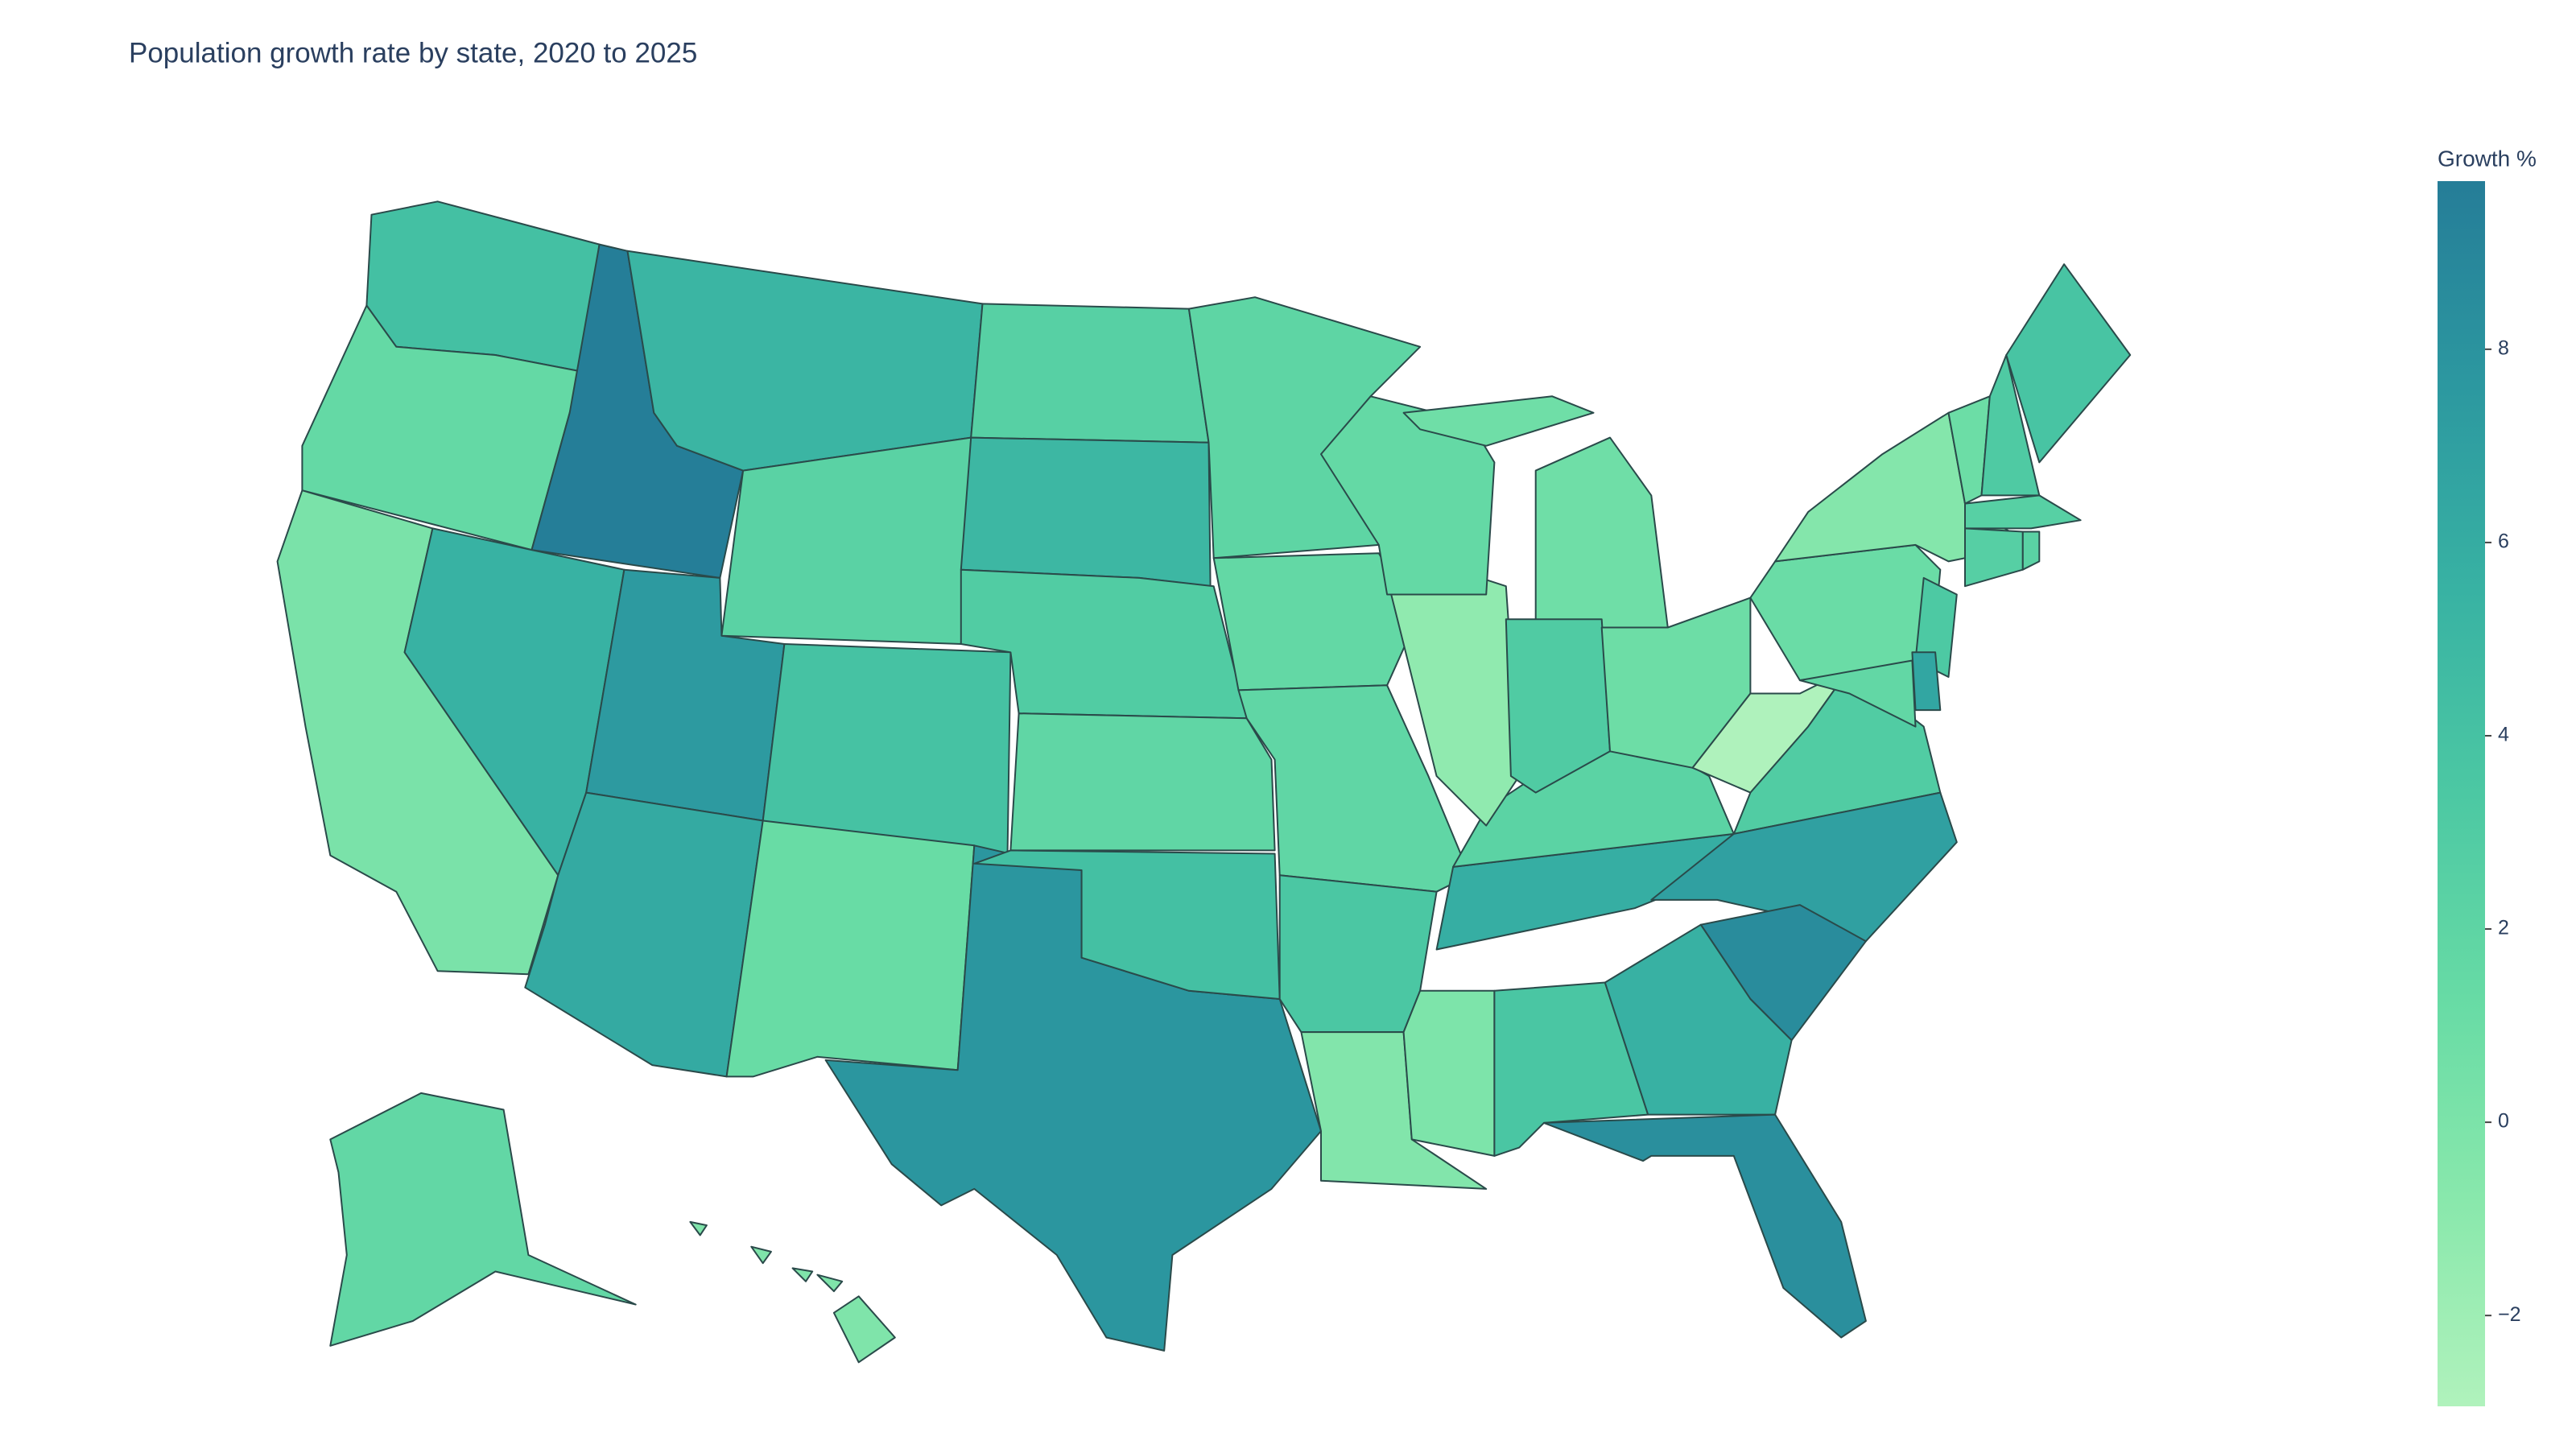 Image resolution: width=2576 pixels, height=1449 pixels. Describe the element at coordinates (2503, 541) in the screenshot. I see `colorbar-tick-label: 6` at that location.